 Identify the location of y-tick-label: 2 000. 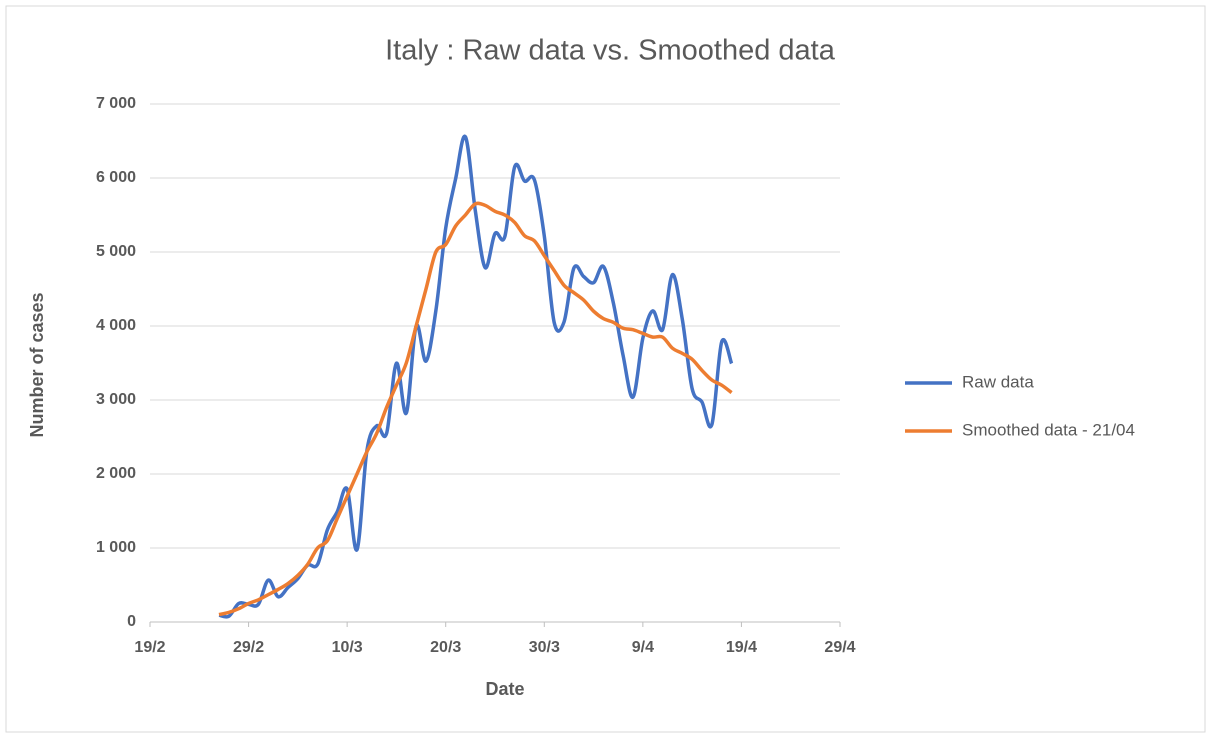
(116, 473).